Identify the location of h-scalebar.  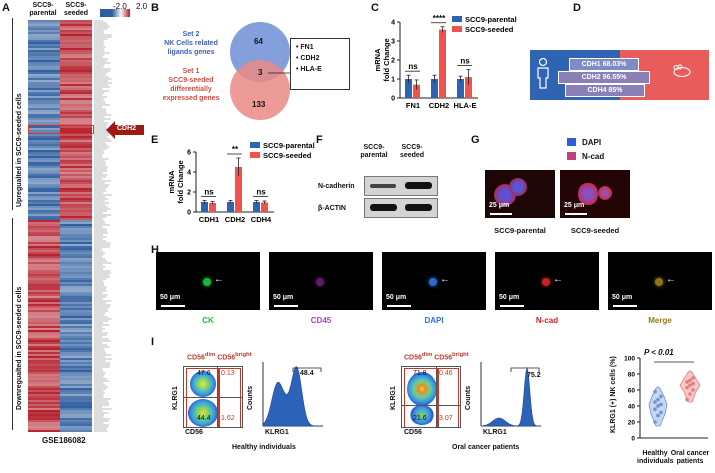
(512, 306).